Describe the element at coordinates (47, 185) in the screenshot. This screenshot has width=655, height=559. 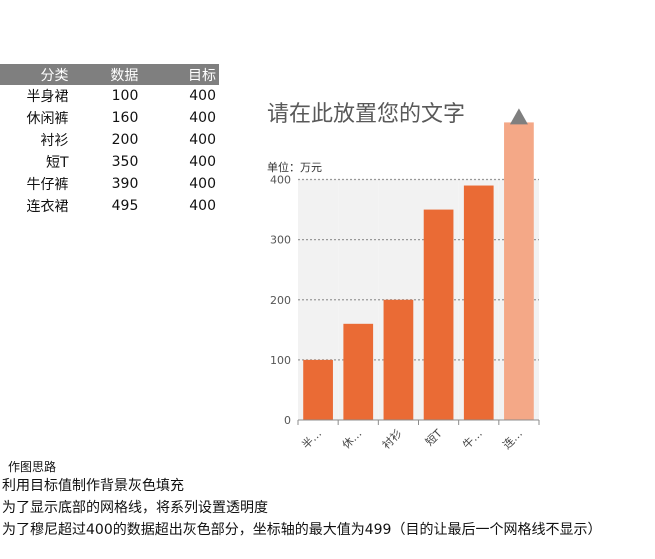
I see `table-cell: 牛仔裤` at that location.